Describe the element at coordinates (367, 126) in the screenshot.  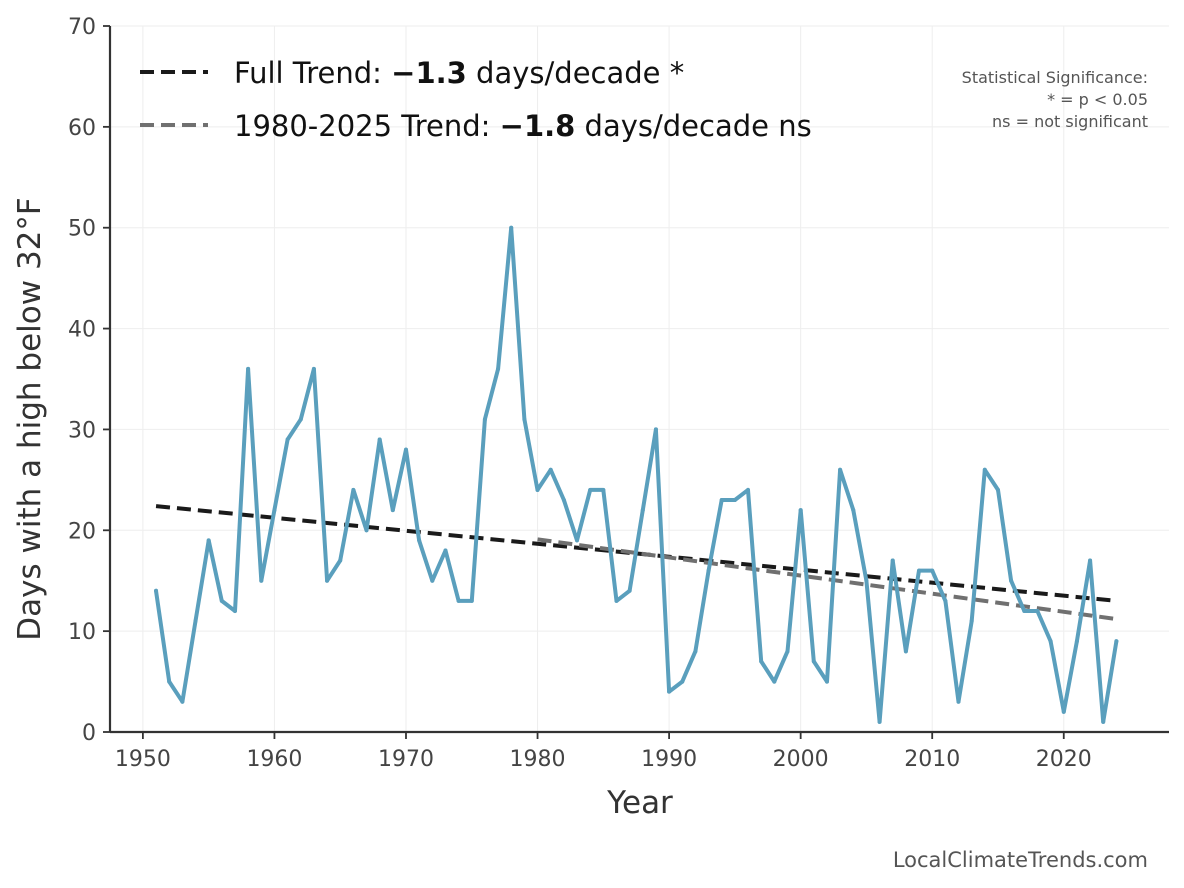
I see `legend-1980-trend-prefix: 1980-2025 Trend:` at that location.